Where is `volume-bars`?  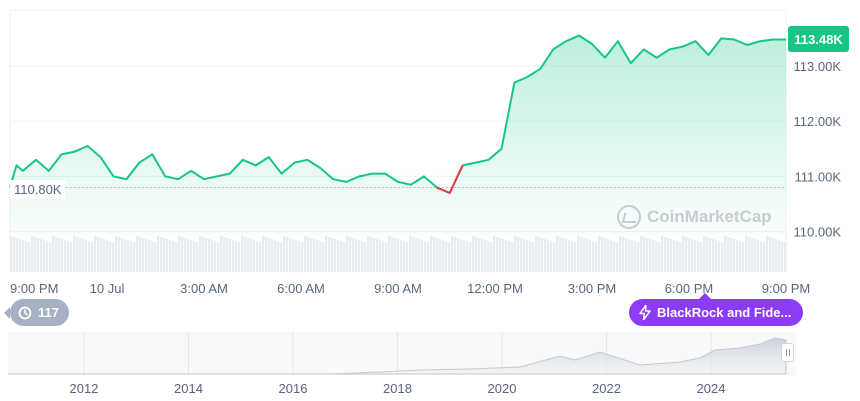 volume-bars is located at coordinates (398, 254).